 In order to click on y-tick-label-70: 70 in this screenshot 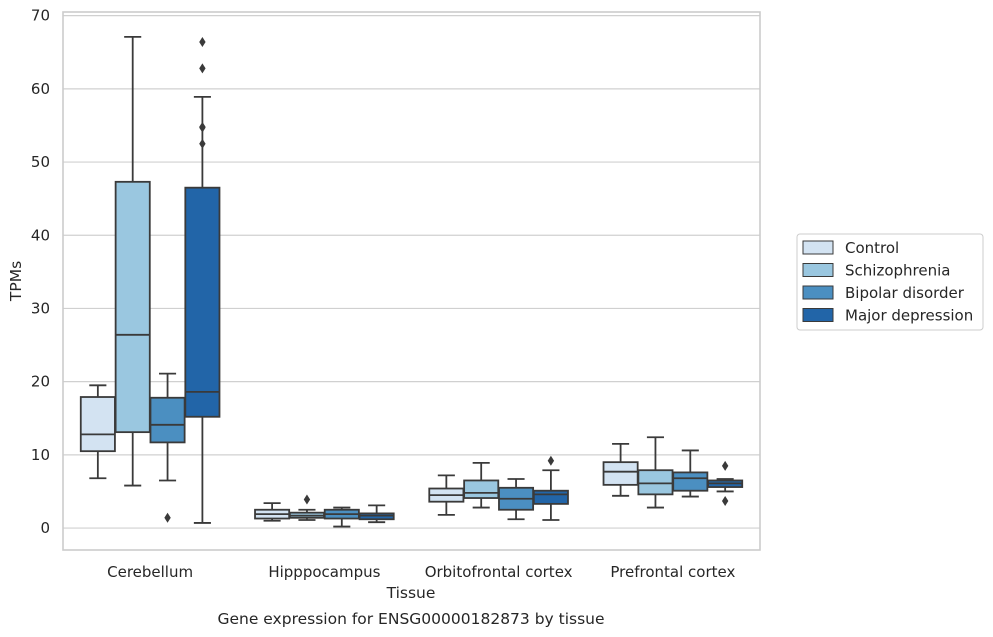, I will do `click(40, 16)`.